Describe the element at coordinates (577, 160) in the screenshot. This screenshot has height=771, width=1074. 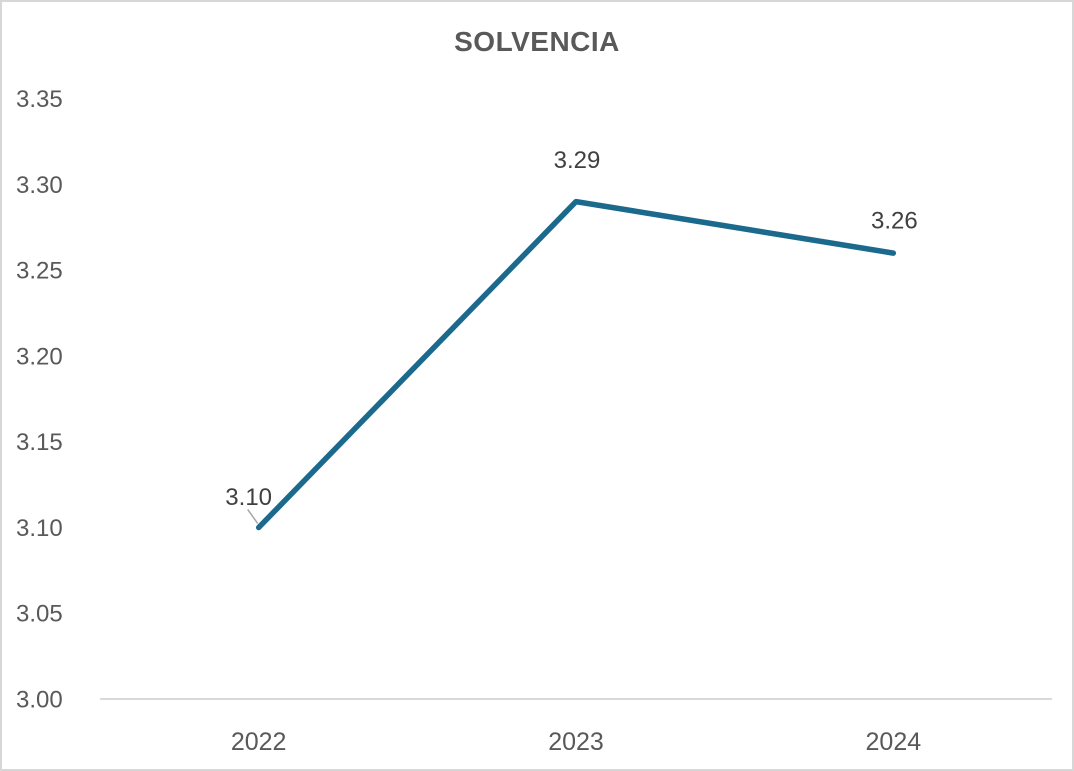
I see `data-label: 3.29` at that location.